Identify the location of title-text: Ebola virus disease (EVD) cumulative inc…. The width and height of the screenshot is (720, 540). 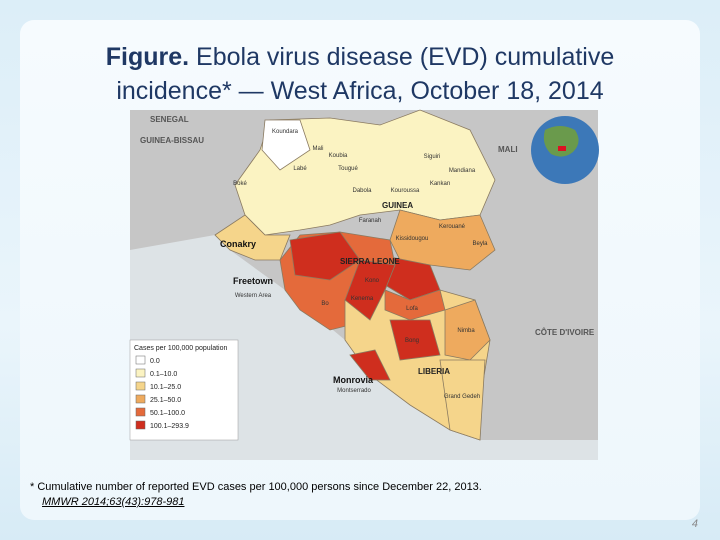
(365, 74).